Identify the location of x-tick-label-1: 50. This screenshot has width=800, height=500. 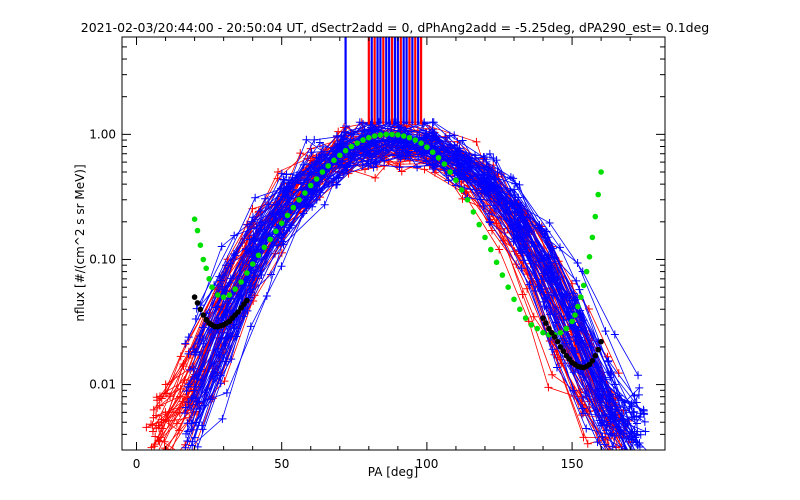
(281, 464).